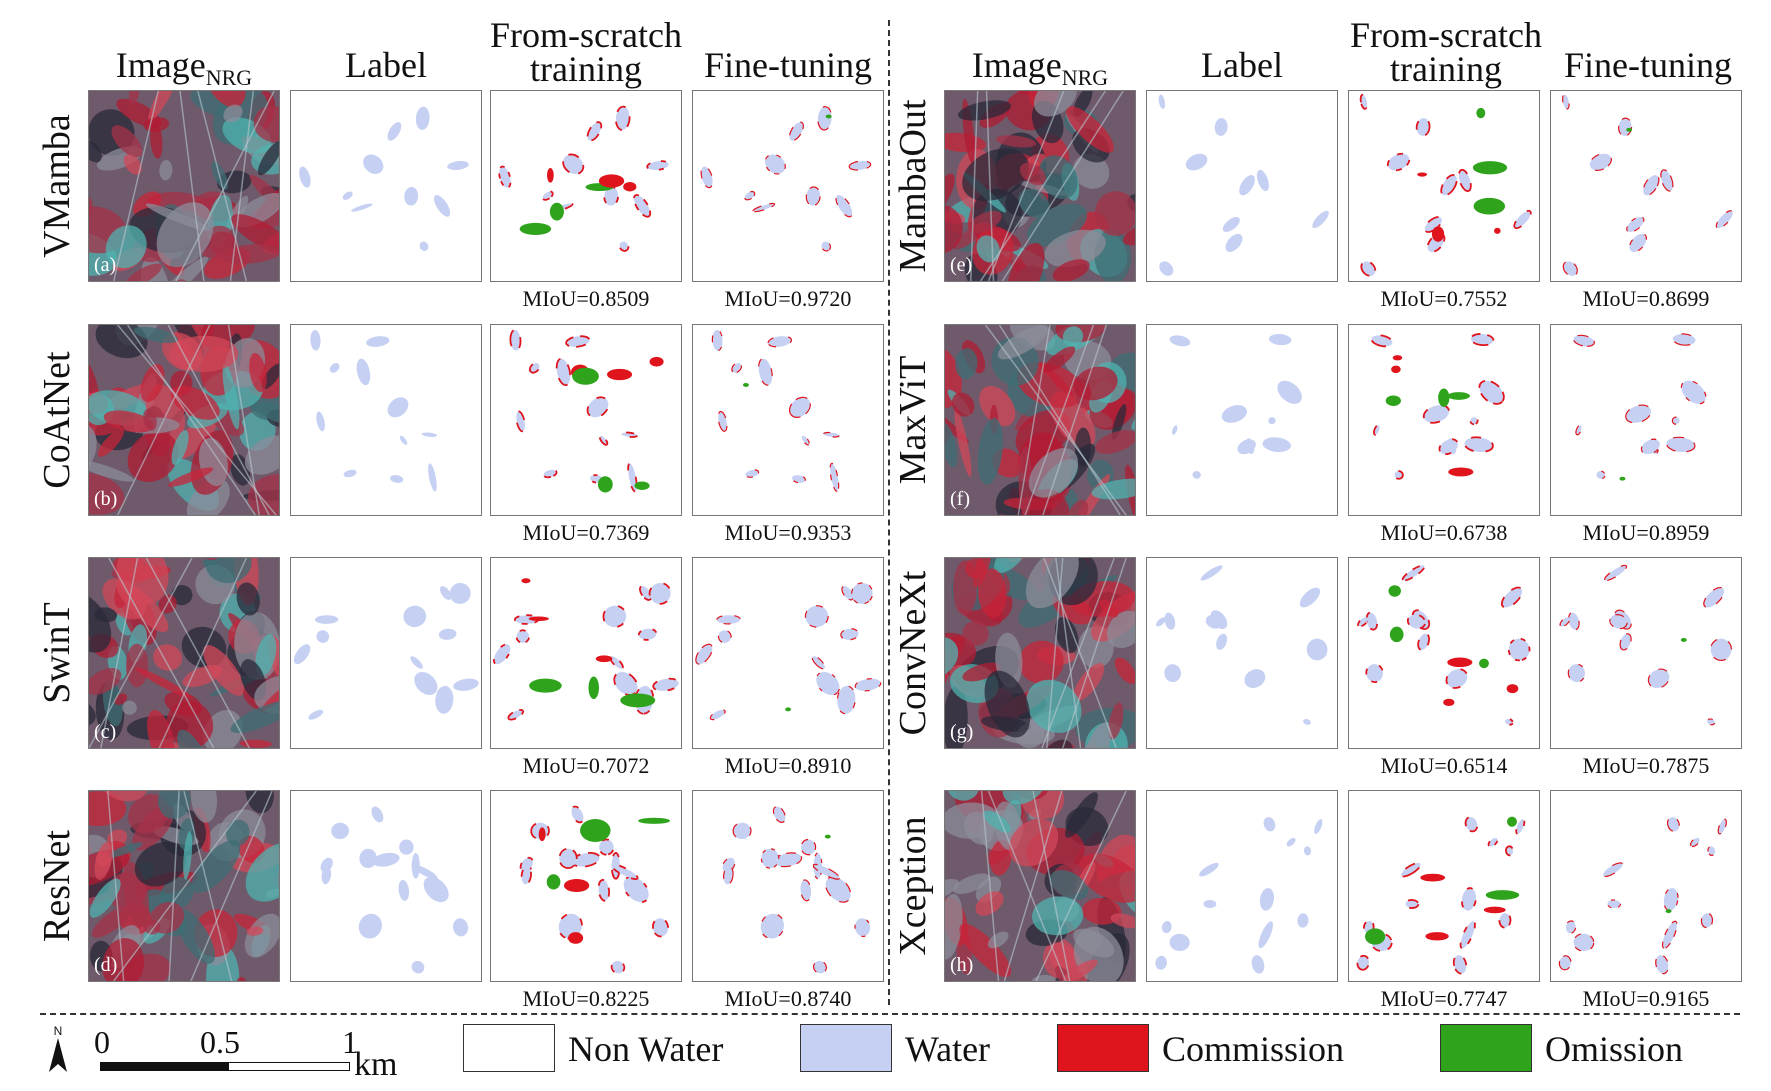 The width and height of the screenshot is (1771, 1091). I want to click on miou-finetune-xception: MIoU=0.9165, so click(1646, 998).